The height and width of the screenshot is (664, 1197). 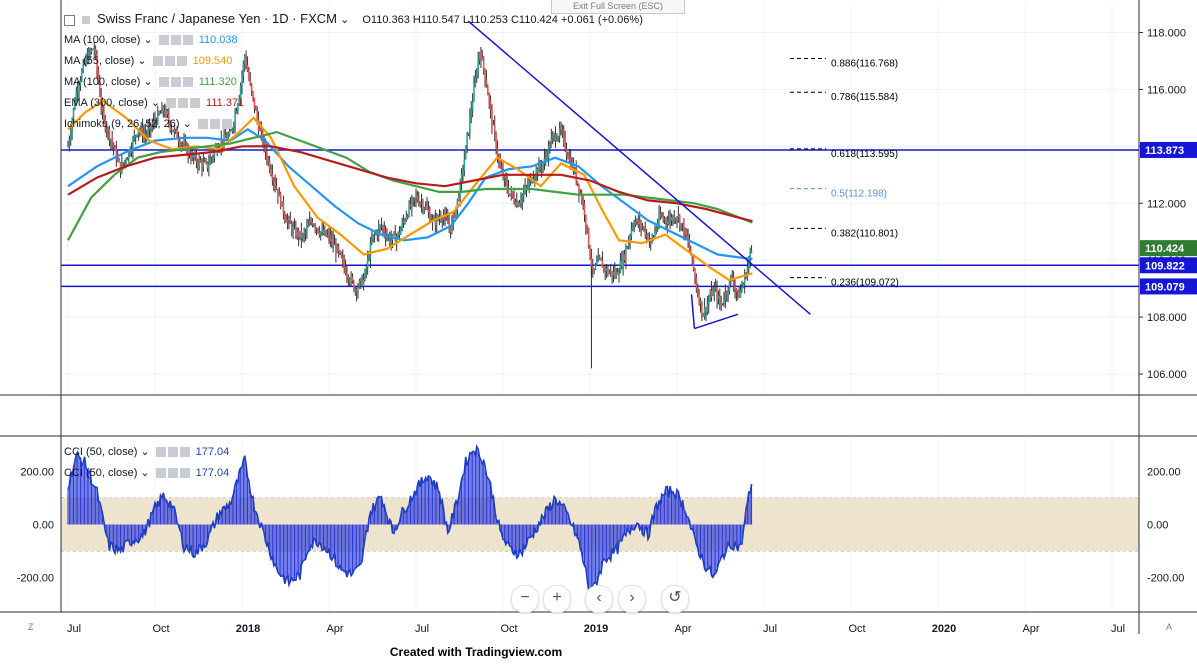 What do you see at coordinates (122, 124) in the screenshot?
I see `indicator-label: Ichimoku (9, 26, 52, 26)` at bounding box center [122, 124].